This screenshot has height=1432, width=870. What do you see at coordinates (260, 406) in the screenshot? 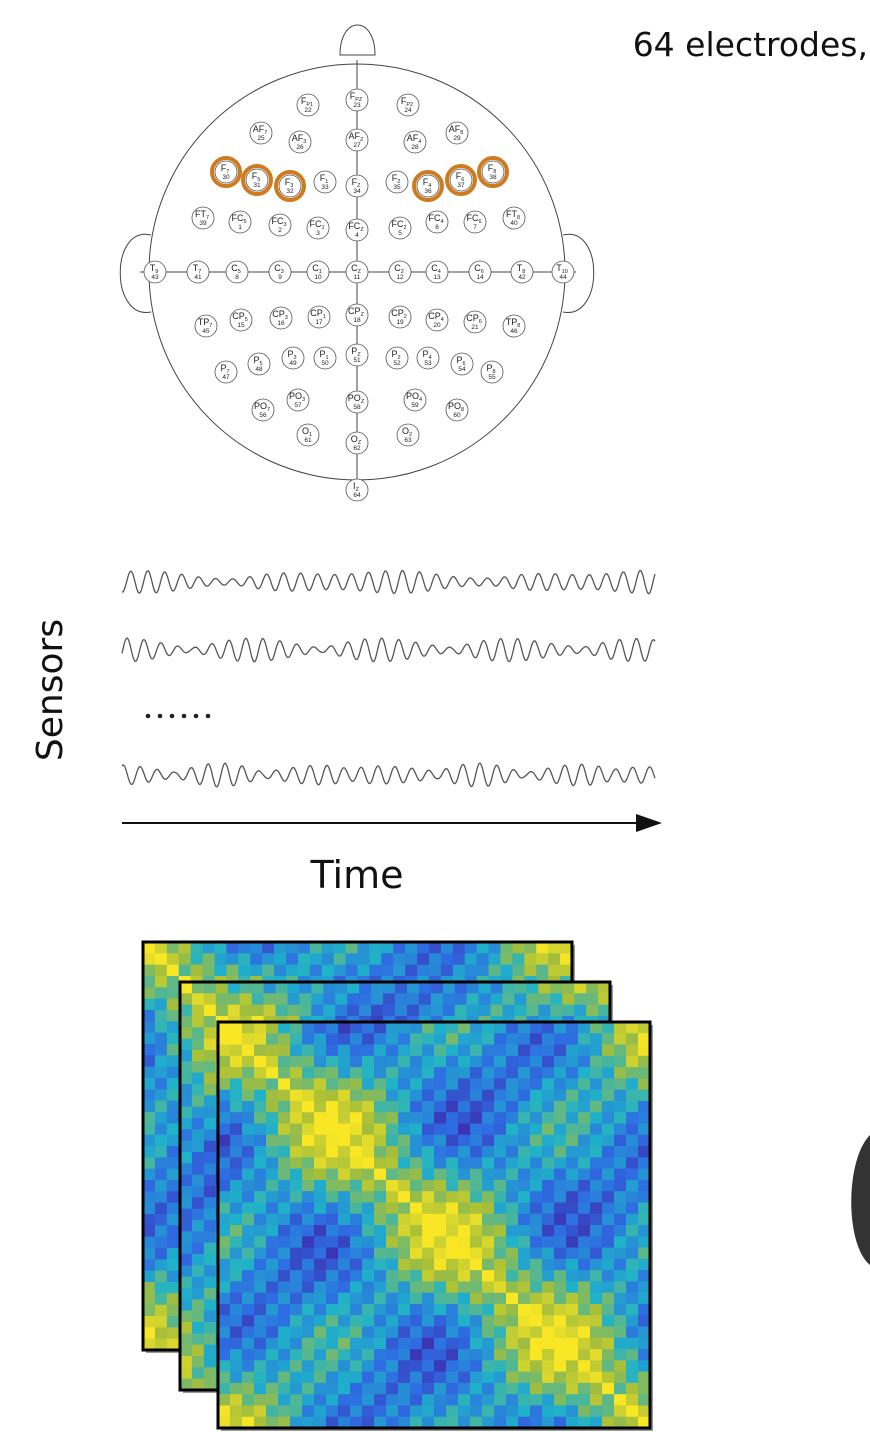
I see `electrode-name: PO` at bounding box center [260, 406].